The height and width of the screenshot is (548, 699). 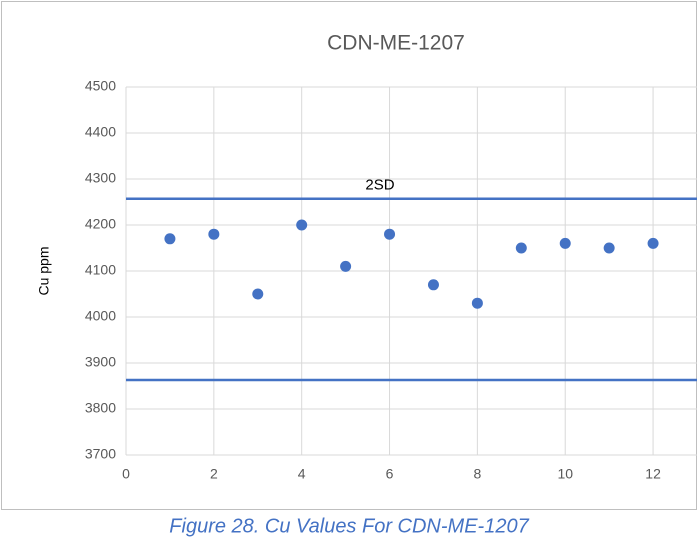 What do you see at coordinates (44, 270) in the screenshot?
I see `y-axis-label: Cu ppm` at bounding box center [44, 270].